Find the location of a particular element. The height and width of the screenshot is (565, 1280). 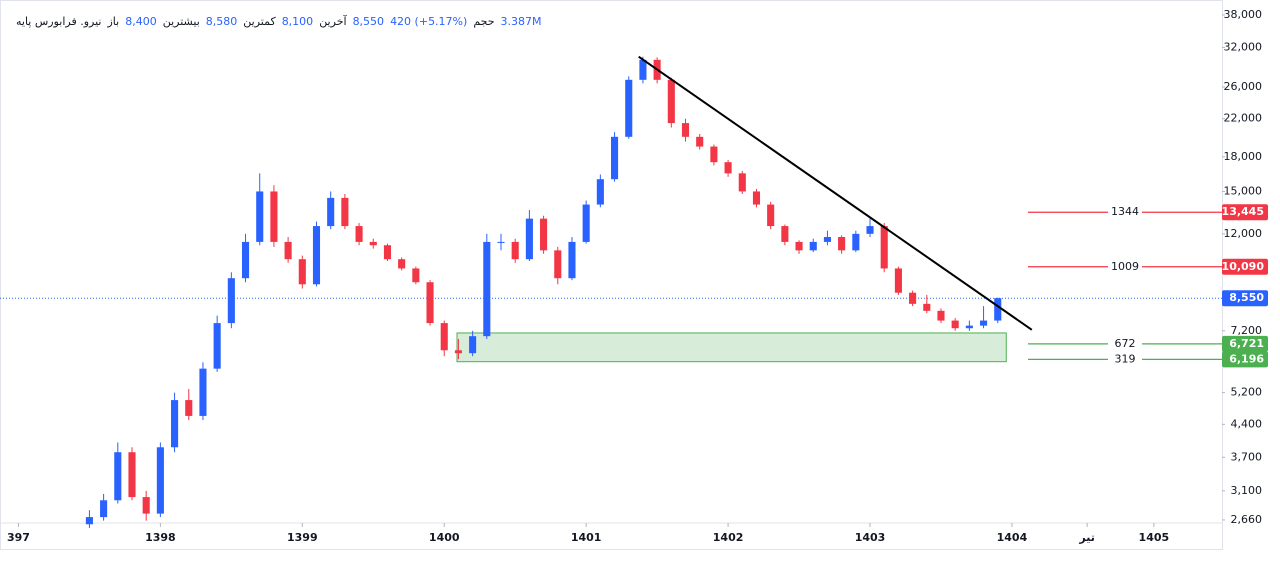

level-note: 1009 is located at coordinates (1125, 266).